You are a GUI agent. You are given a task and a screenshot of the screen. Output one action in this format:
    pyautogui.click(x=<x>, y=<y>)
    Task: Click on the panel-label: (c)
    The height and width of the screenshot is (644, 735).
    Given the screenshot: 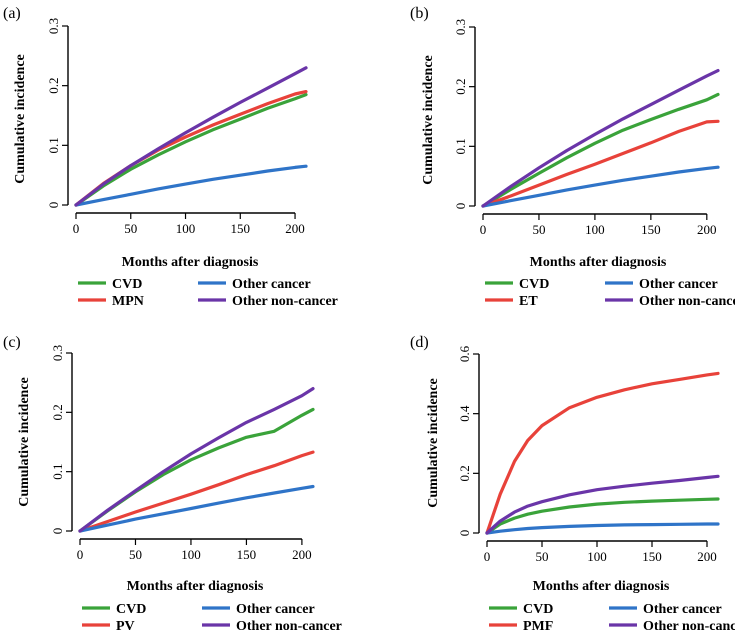 What is the action you would take?
    pyautogui.click(x=12, y=342)
    